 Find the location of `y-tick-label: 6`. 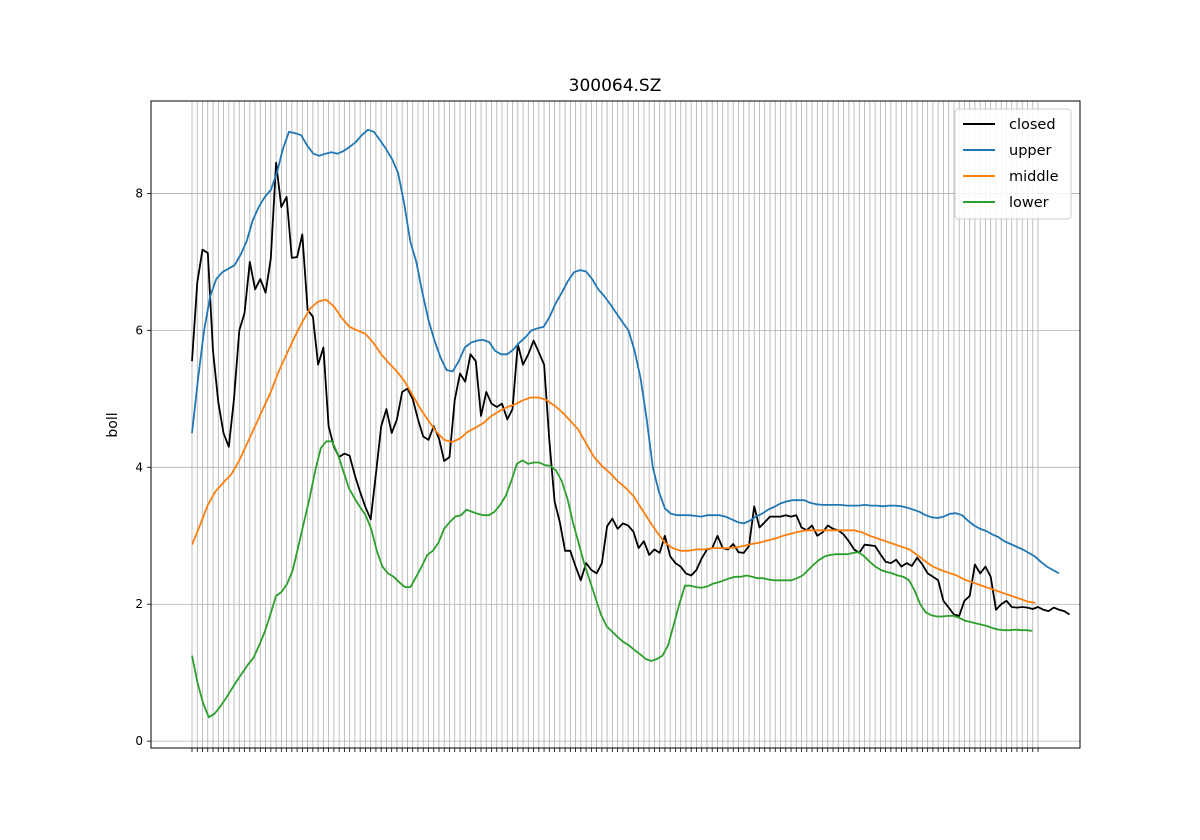

y-tick-label: 6 is located at coordinates (139, 330).